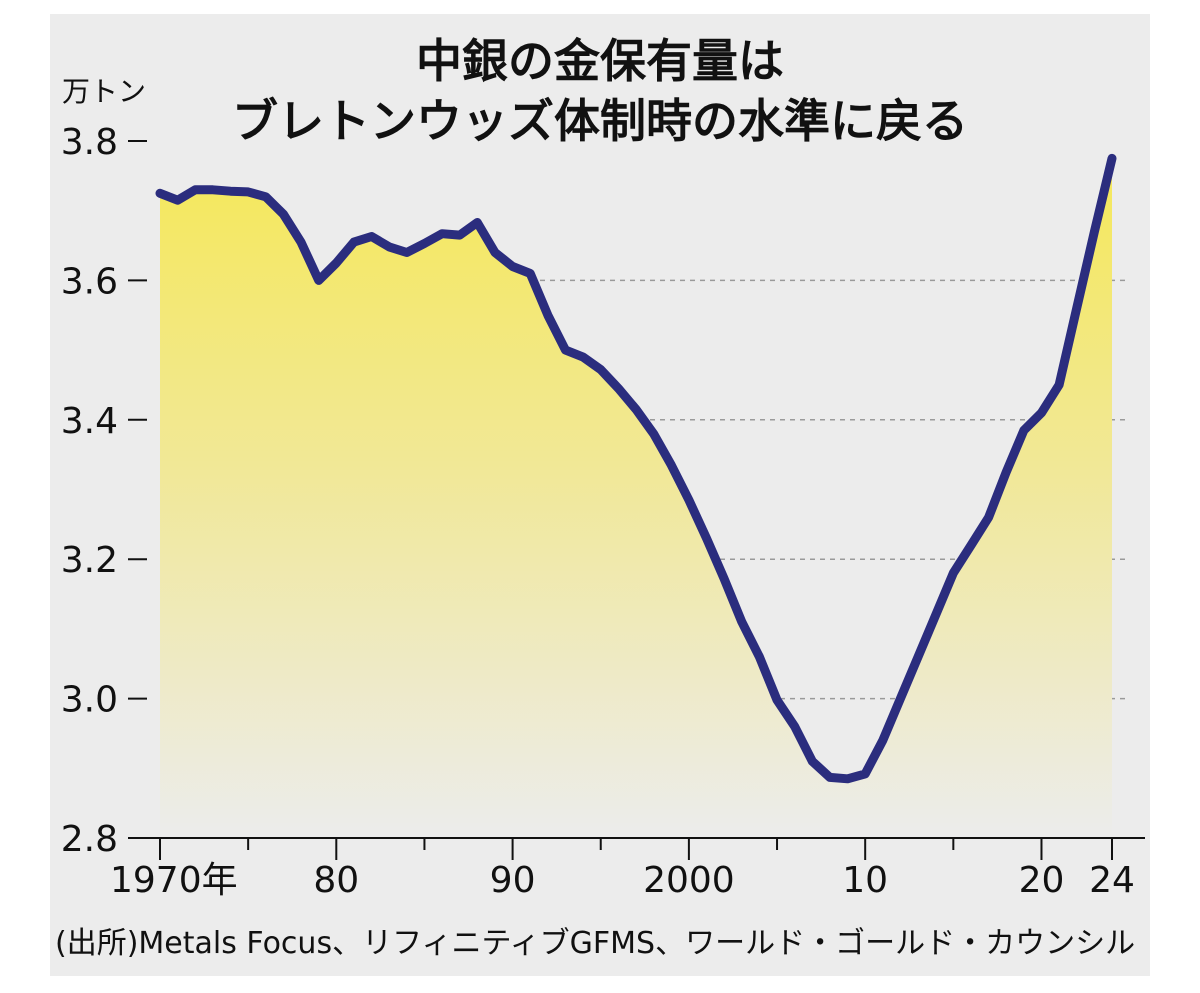  Describe the element at coordinates (600, 121) in the screenshot. I see `chart-subtitle: ブレトンウッズ体制時の水準に戻る` at that location.